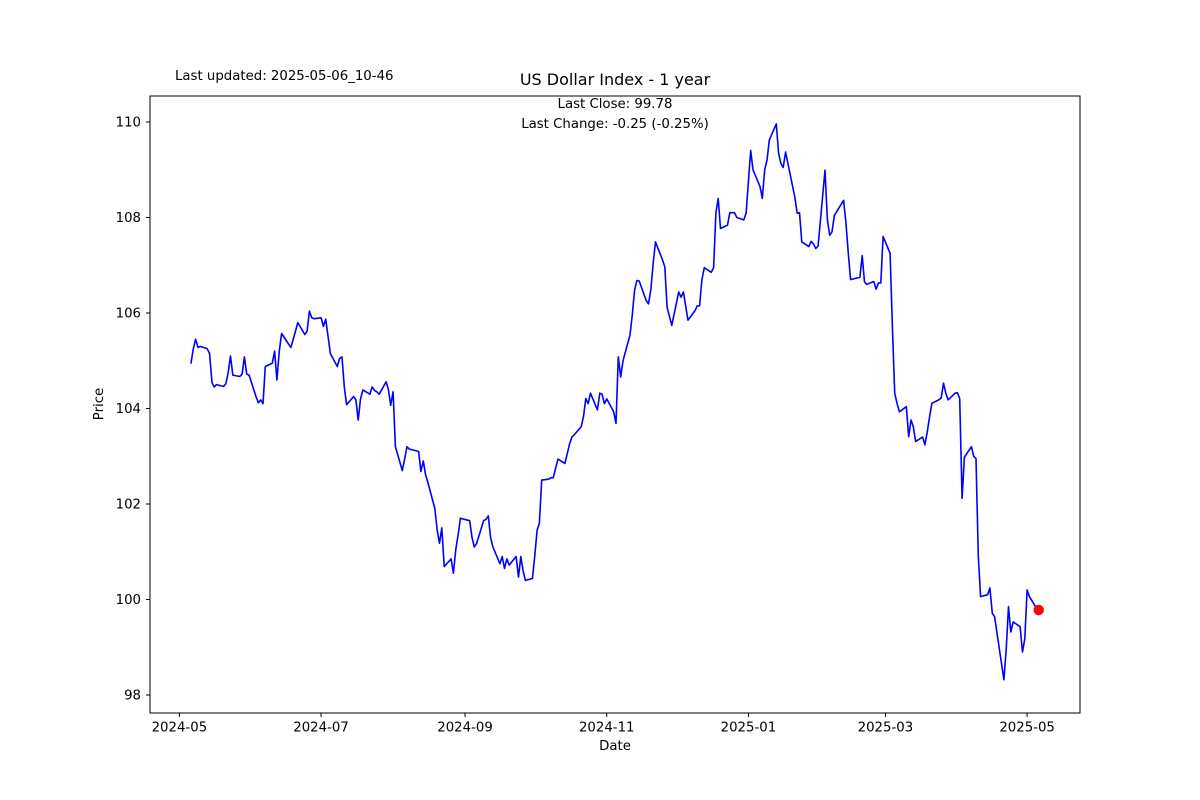  Describe the element at coordinates (749, 728) in the screenshot. I see `x-tick-label: 2025-01` at that location.